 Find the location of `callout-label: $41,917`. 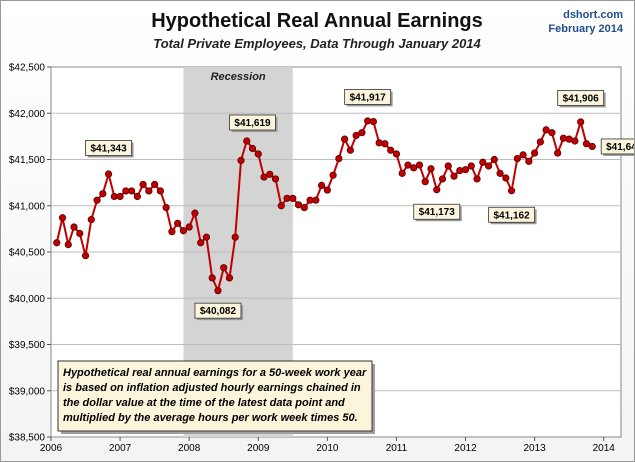

callout-label: $41,917 is located at coordinates (368, 97).